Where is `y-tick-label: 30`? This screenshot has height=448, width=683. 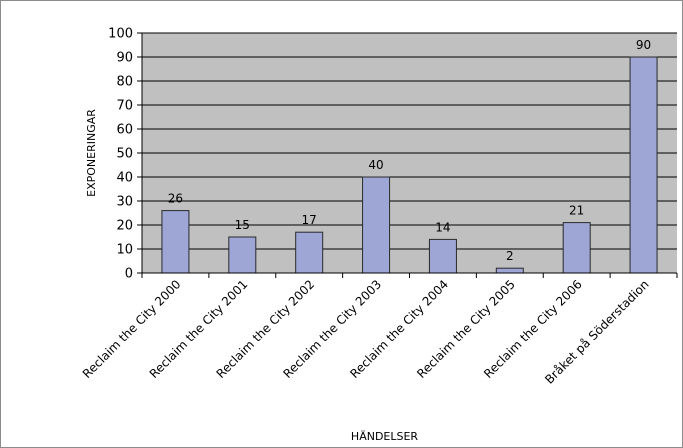
y-tick-label: 30 is located at coordinates (124, 202).